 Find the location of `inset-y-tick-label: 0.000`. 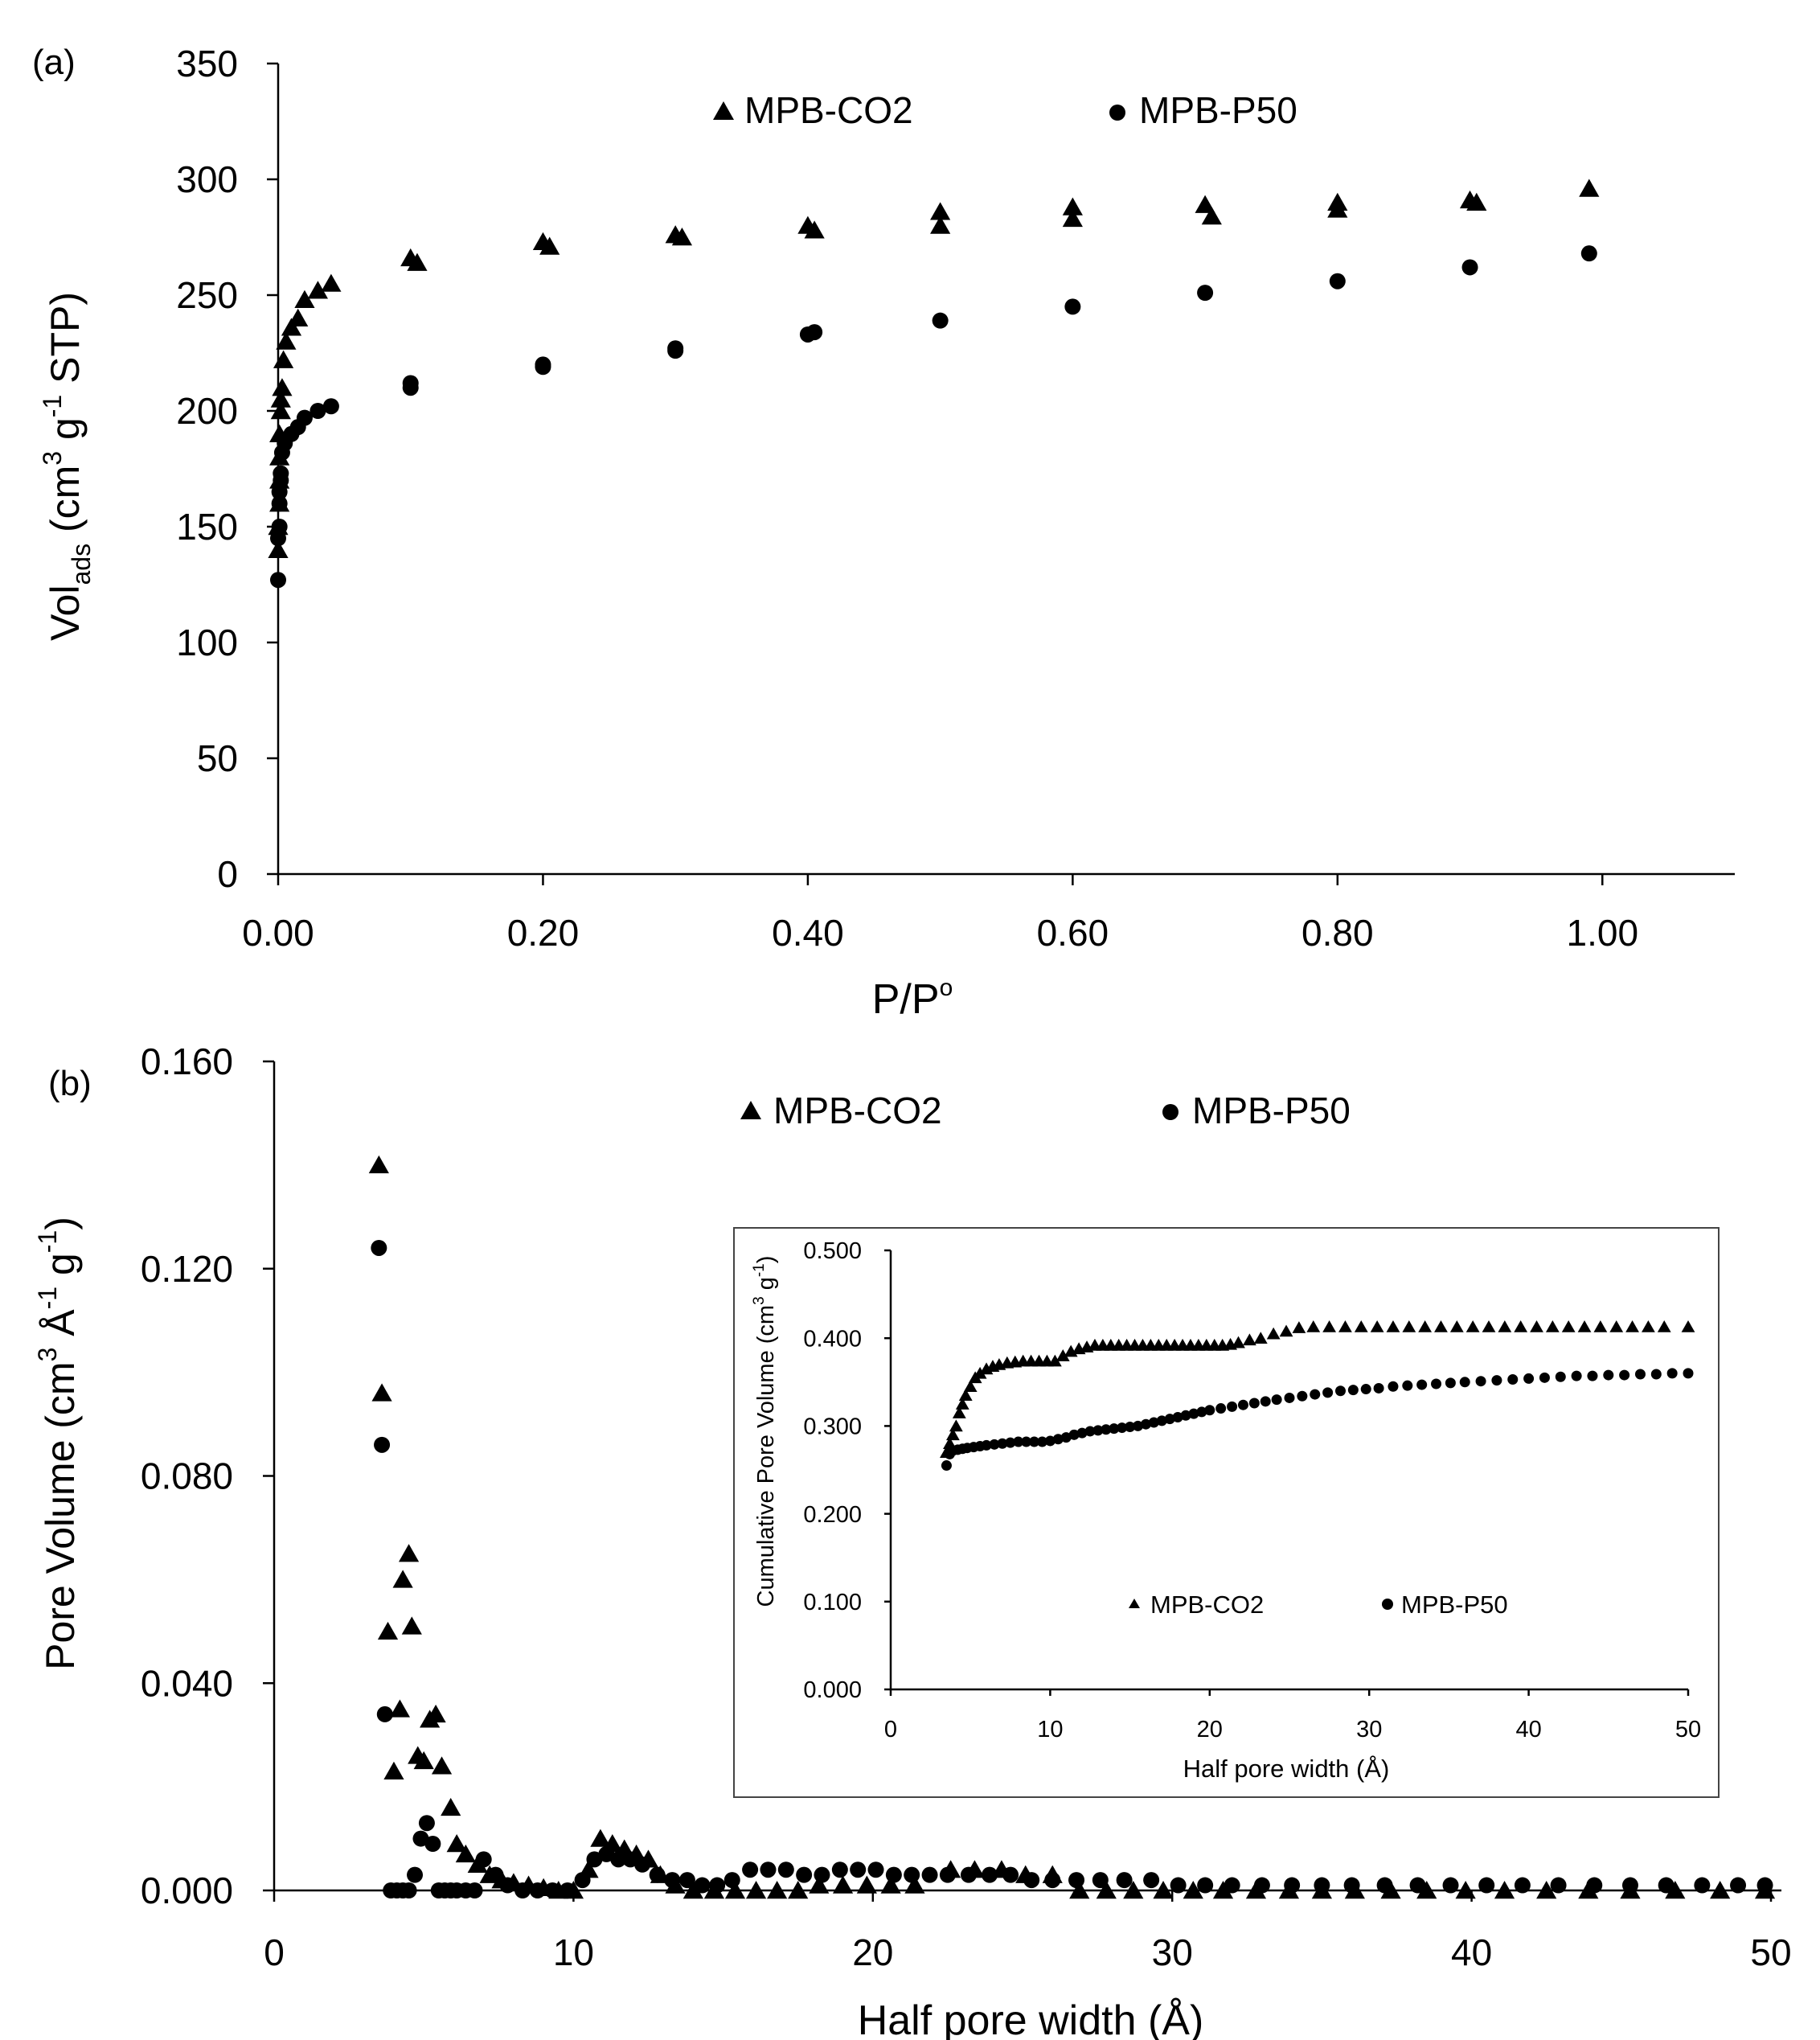

inset-y-tick-label: 0.000 is located at coordinates (832, 1690).